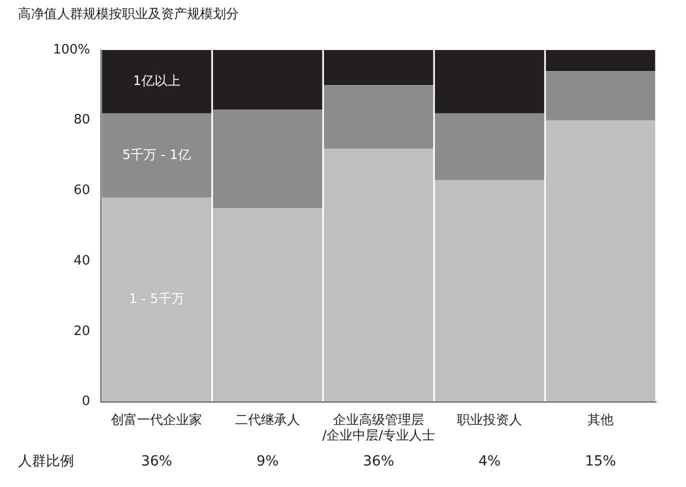 This screenshot has width=686, height=487. What do you see at coordinates (82, 260) in the screenshot?
I see `y-tick-label: 40` at bounding box center [82, 260].